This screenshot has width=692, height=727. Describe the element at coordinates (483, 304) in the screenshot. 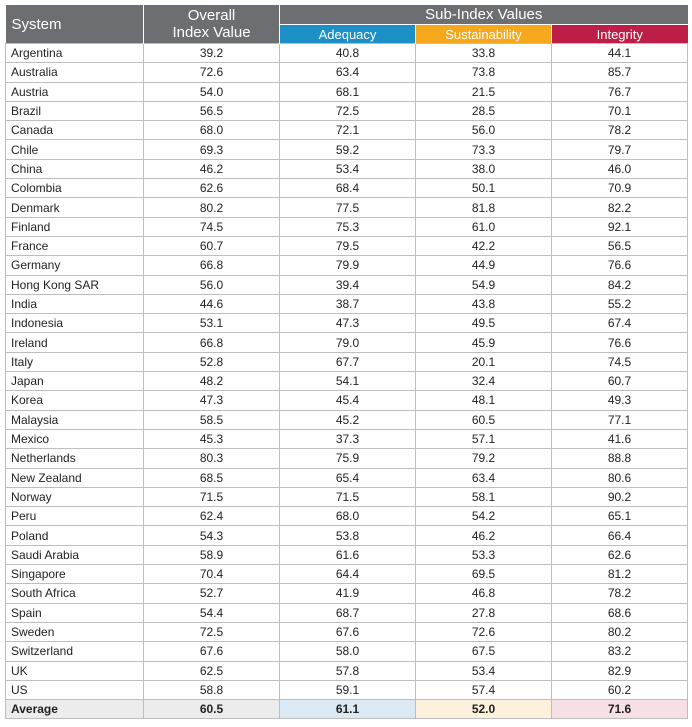

I see `cell-sustainability: 43.8` at that location.